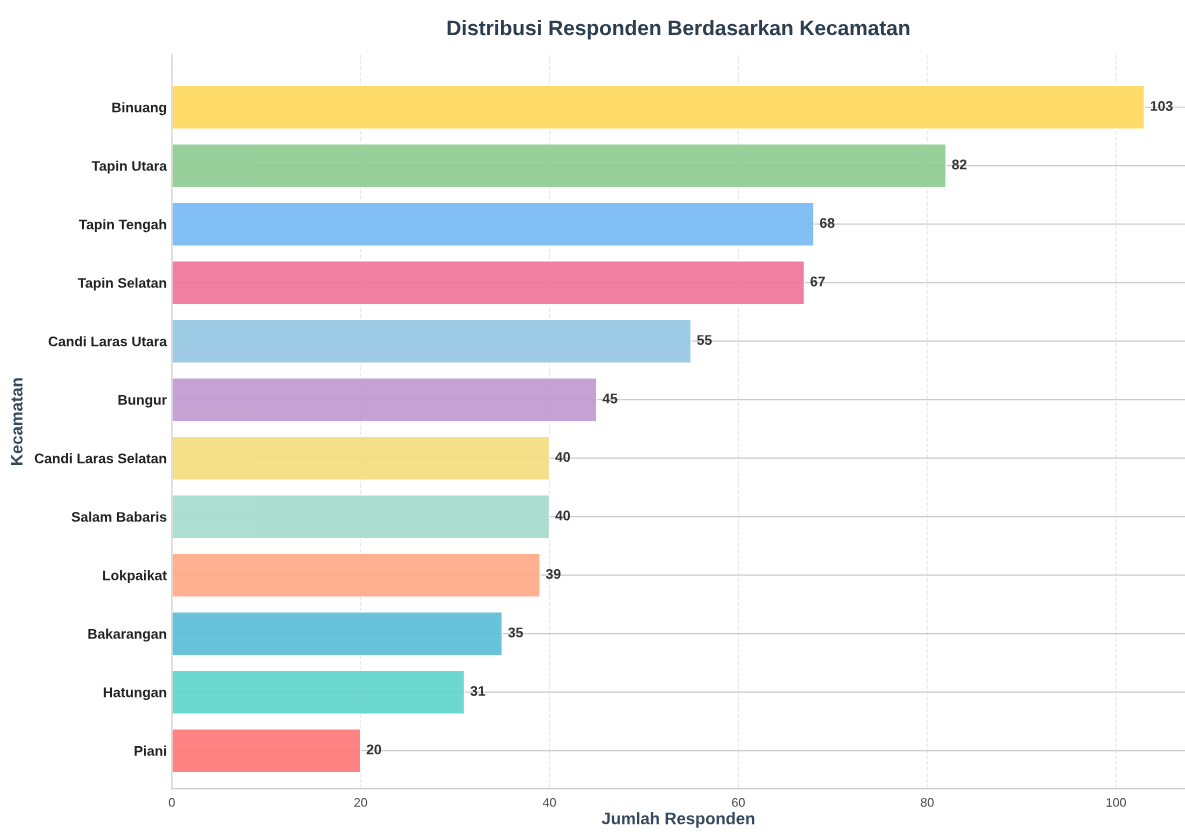 This screenshot has width=1185, height=839. What do you see at coordinates (171, 802) in the screenshot?
I see `x-tick-label: 0` at bounding box center [171, 802].